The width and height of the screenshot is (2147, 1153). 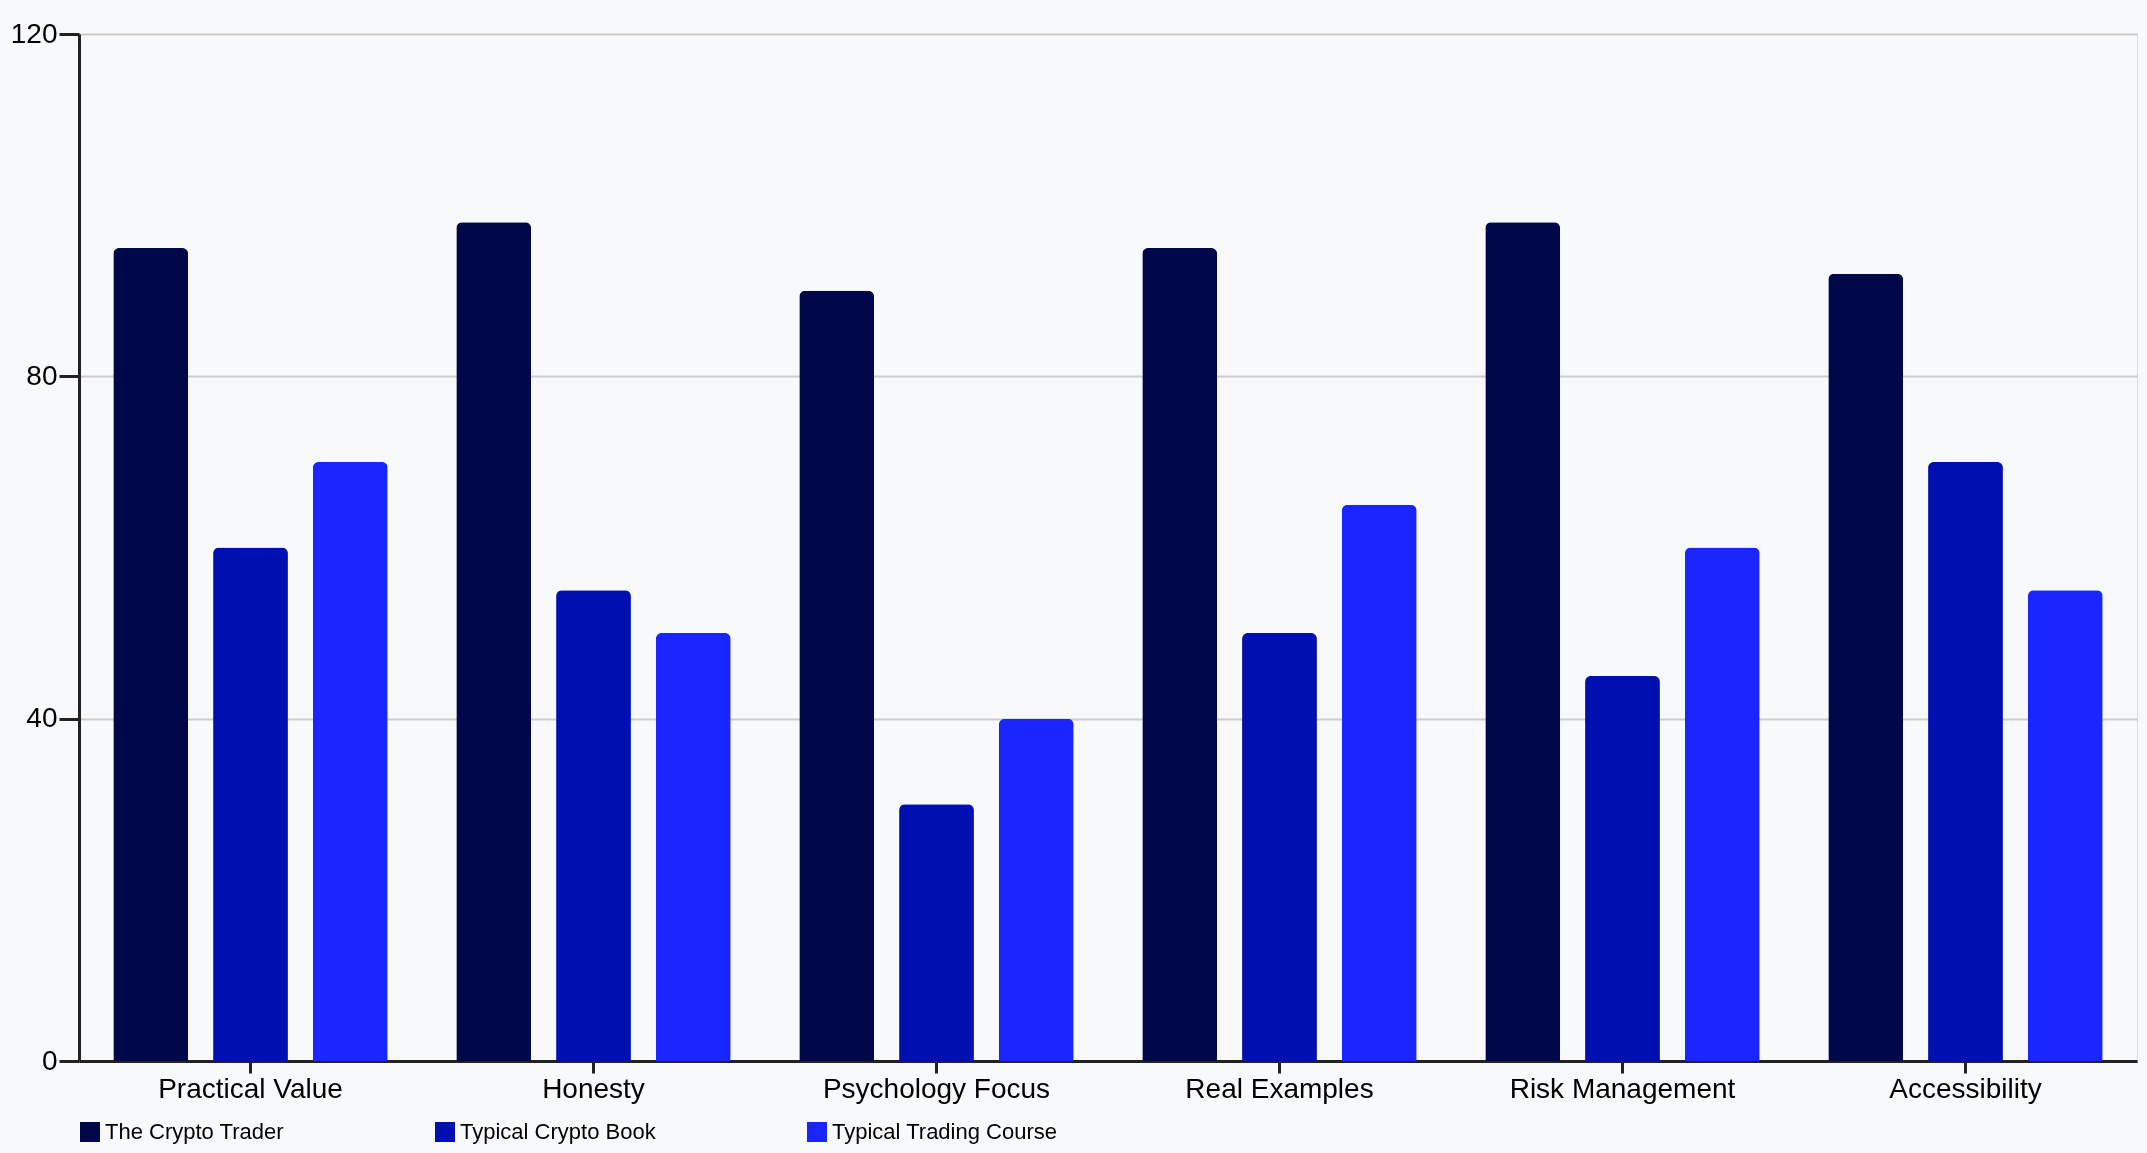 I want to click on legend-label: Typical Trading Course, so click(x=944, y=1131).